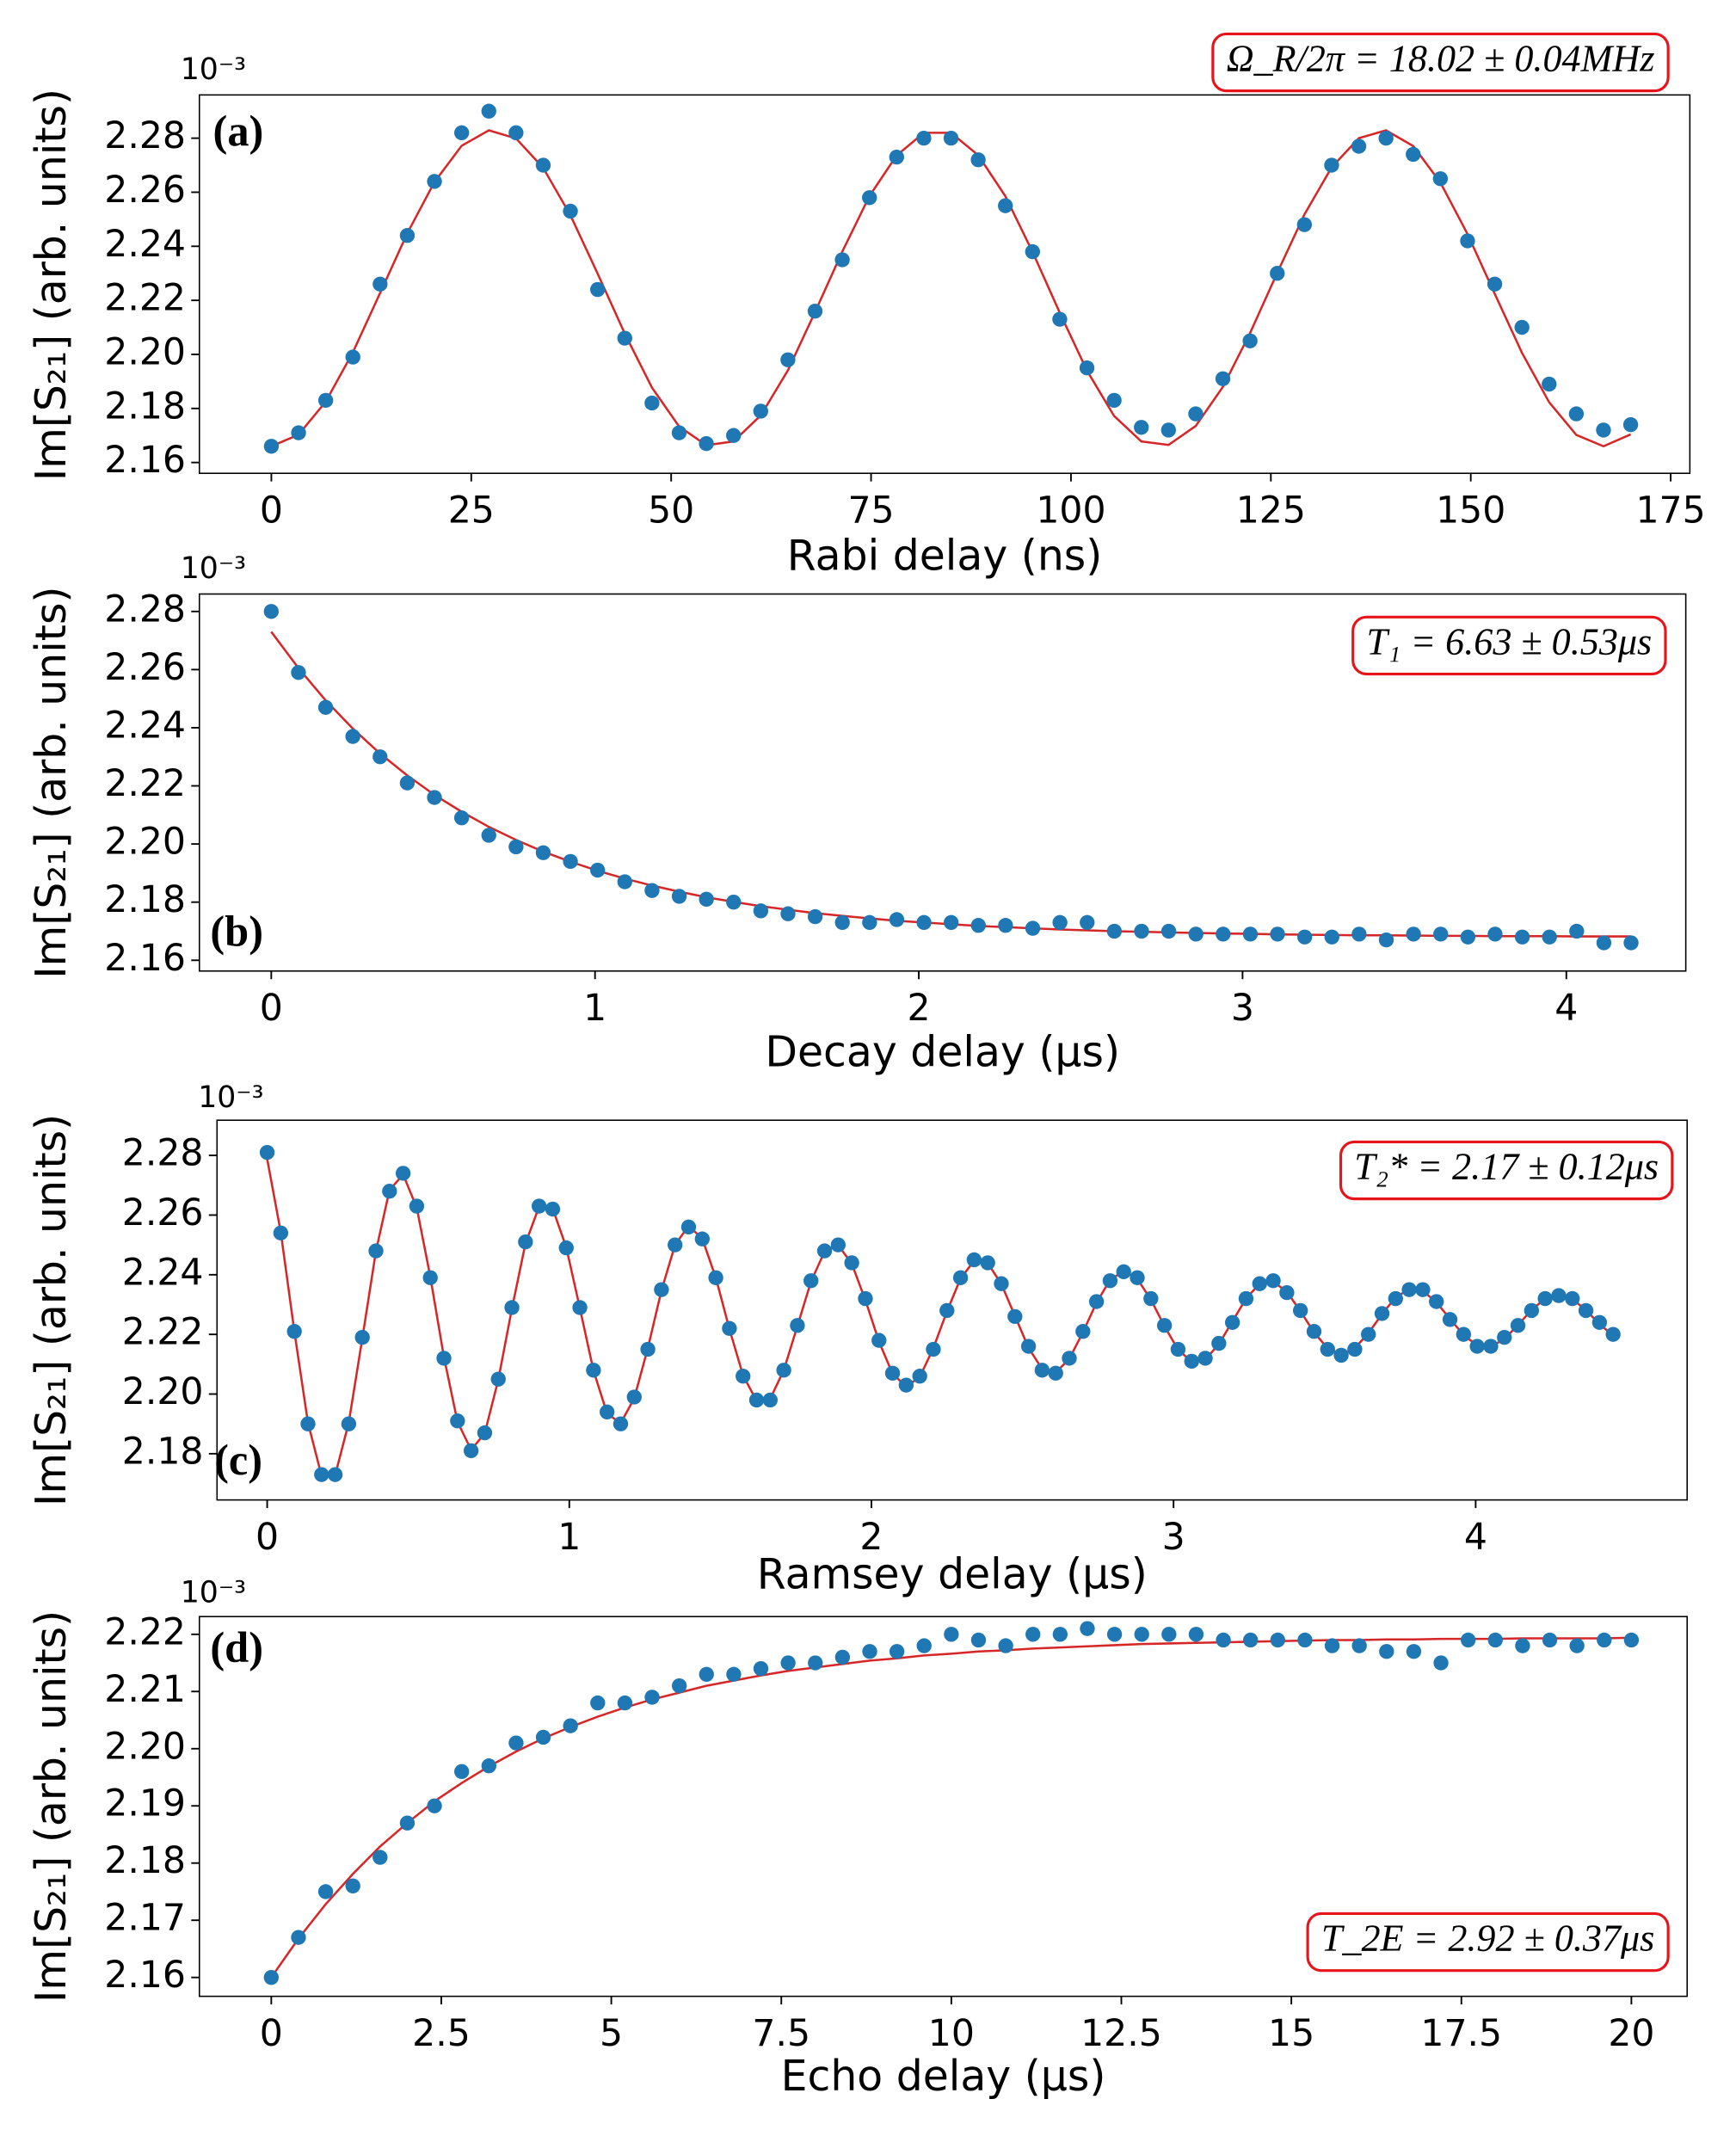  What do you see at coordinates (951, 1808) in the screenshot?
I see `fit-line` at bounding box center [951, 1808].